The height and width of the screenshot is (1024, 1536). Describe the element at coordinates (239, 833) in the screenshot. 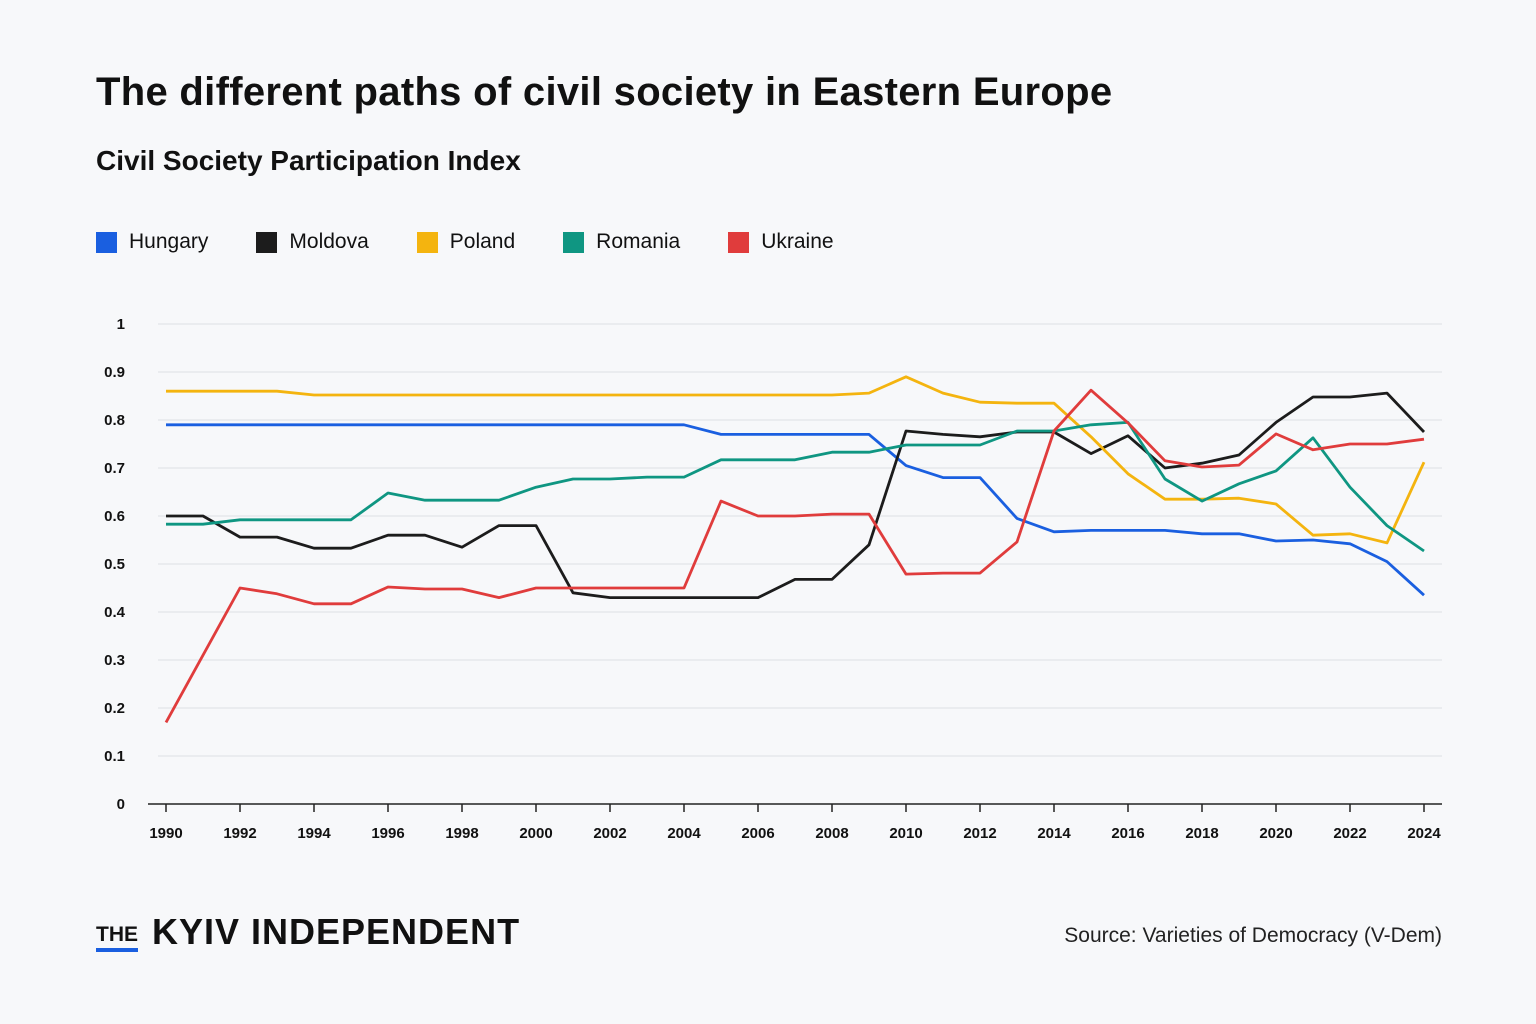

I see `x-tick-label: 1992` at that location.